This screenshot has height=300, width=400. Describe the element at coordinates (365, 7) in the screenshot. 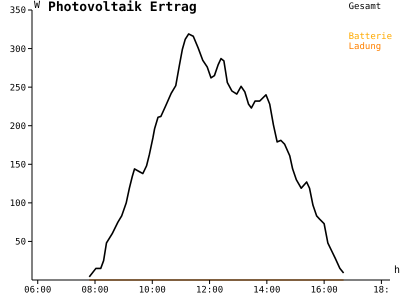

I see `text: Gesamt` at that location.